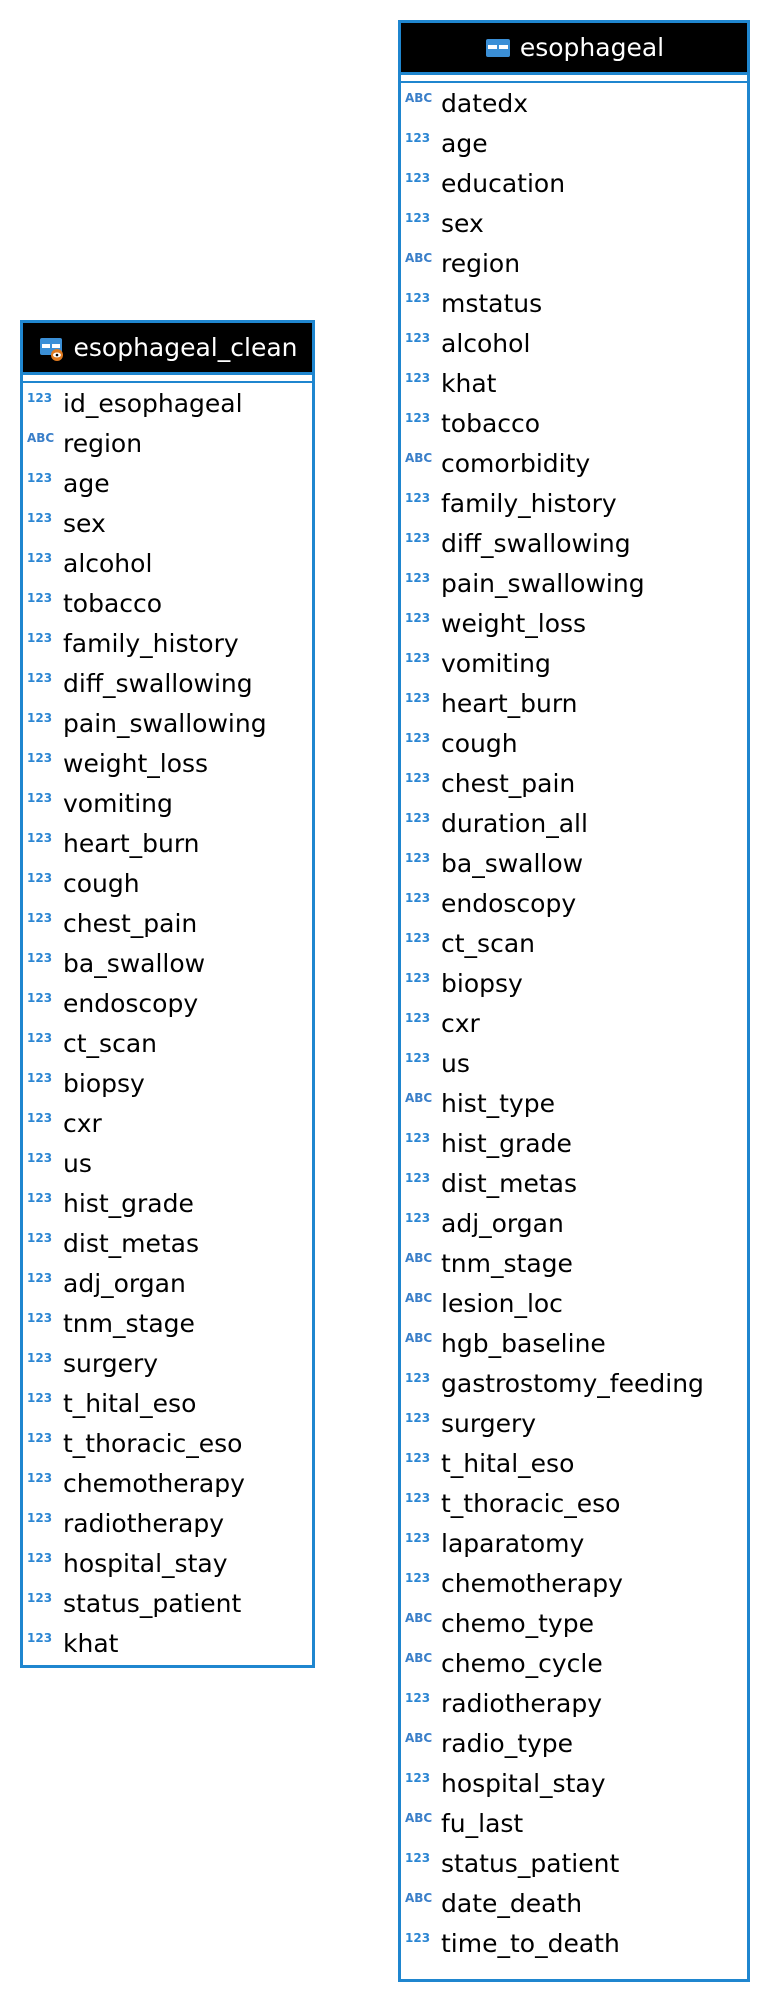  I want to click on attribute-row: 123 mstatus, so click(574, 303).